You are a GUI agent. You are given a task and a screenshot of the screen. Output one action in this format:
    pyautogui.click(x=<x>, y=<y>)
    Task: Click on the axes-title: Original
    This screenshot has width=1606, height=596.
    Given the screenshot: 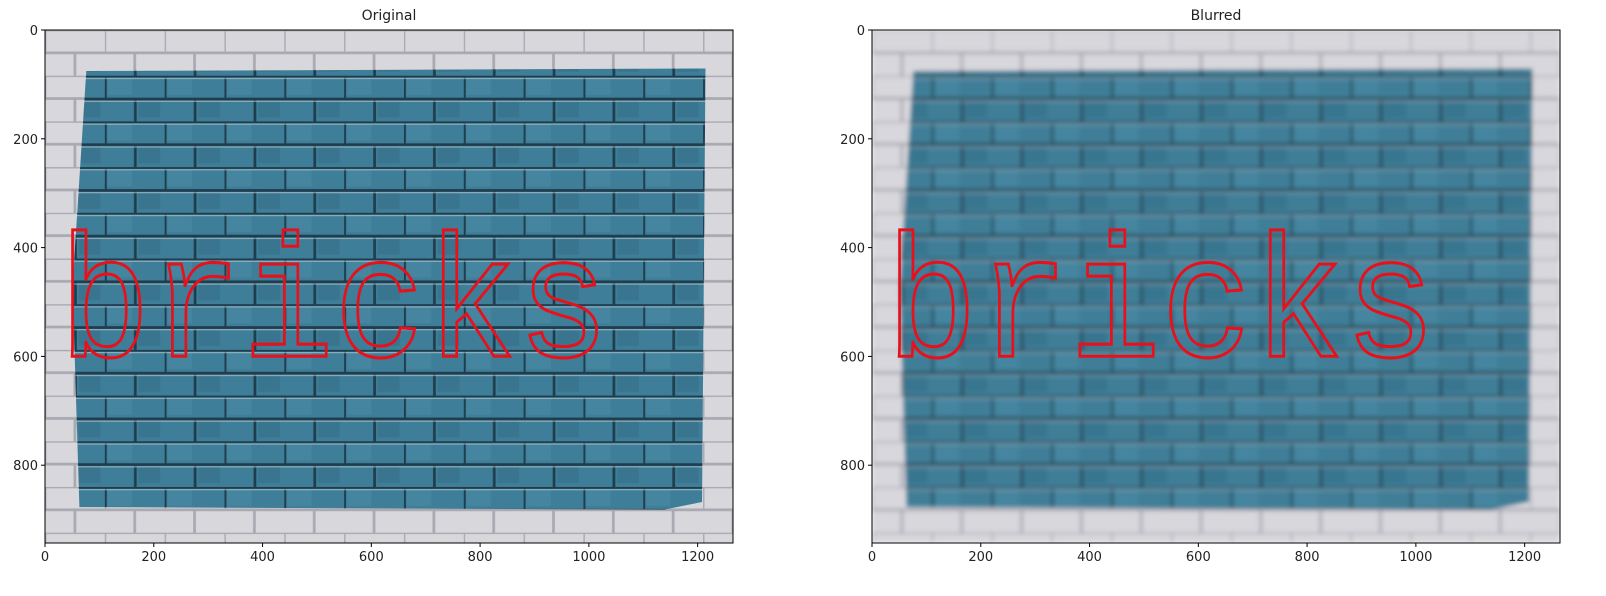 What is the action you would take?
    pyautogui.click(x=389, y=16)
    